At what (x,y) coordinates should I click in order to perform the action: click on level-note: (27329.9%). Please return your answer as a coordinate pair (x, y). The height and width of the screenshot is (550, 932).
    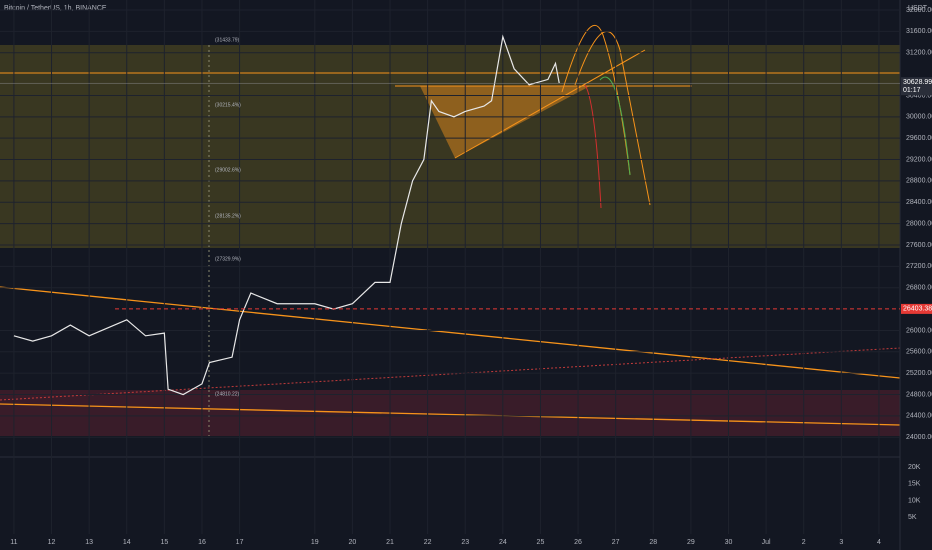
    Looking at the image, I should click on (228, 260).